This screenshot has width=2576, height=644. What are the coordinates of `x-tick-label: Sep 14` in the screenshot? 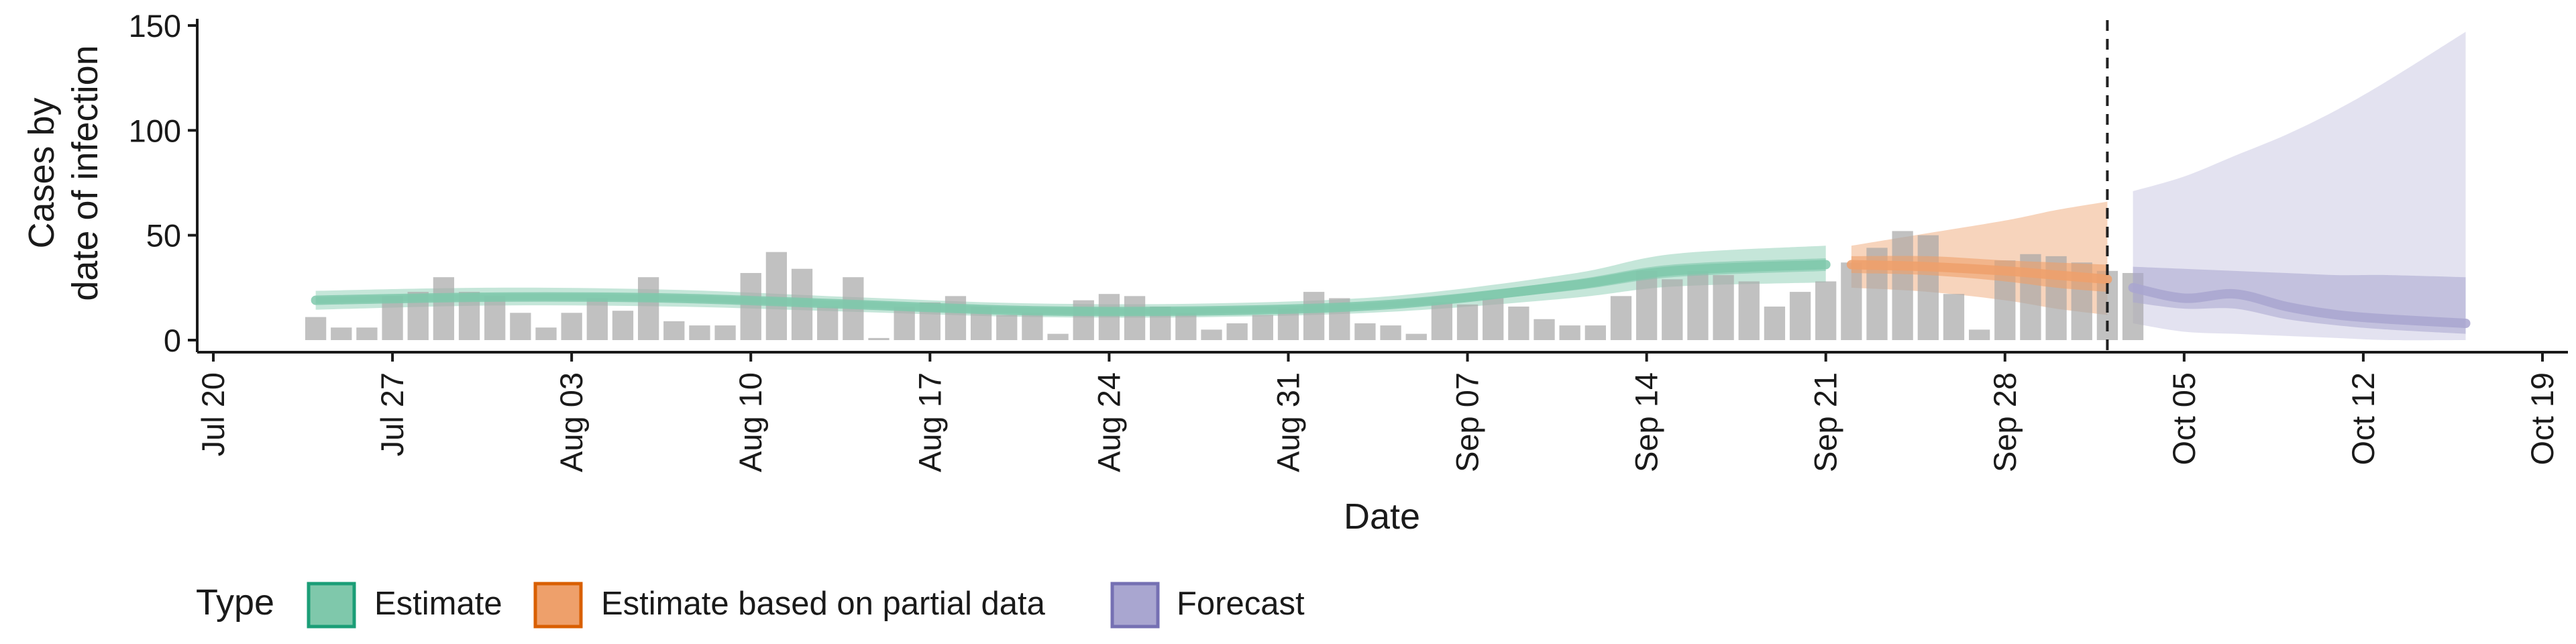 It's located at (1646, 422).